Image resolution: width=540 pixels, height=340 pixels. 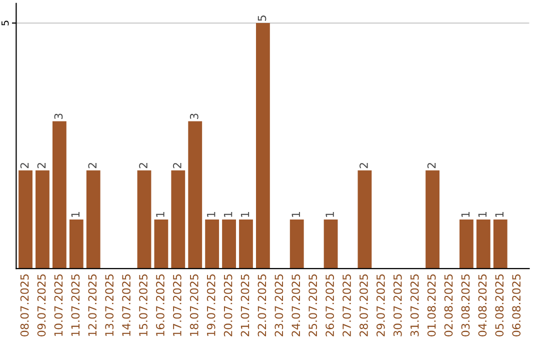 I want to click on x-tick-label: 08.07.2025, so click(x=24, y=305).